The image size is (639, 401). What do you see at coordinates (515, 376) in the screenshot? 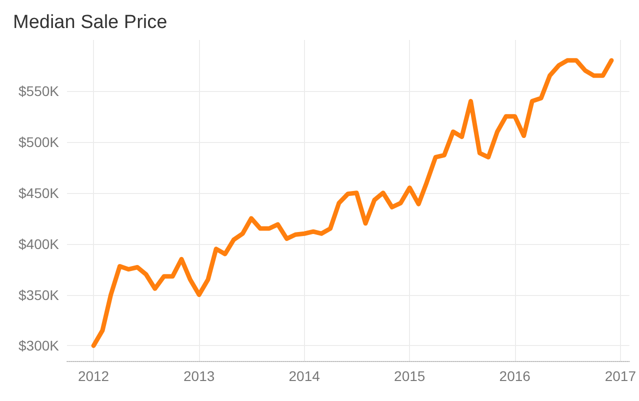
I see `x-tick-label: 2016` at bounding box center [515, 376].